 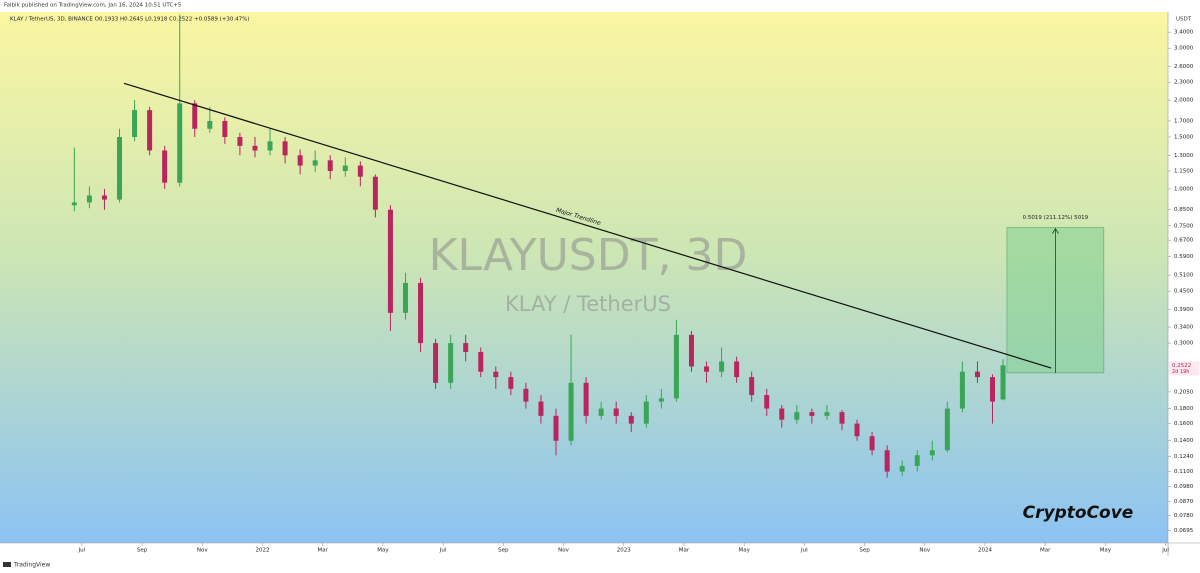 I want to click on y-tick-label: 0.3000, so click(x=1184, y=344).